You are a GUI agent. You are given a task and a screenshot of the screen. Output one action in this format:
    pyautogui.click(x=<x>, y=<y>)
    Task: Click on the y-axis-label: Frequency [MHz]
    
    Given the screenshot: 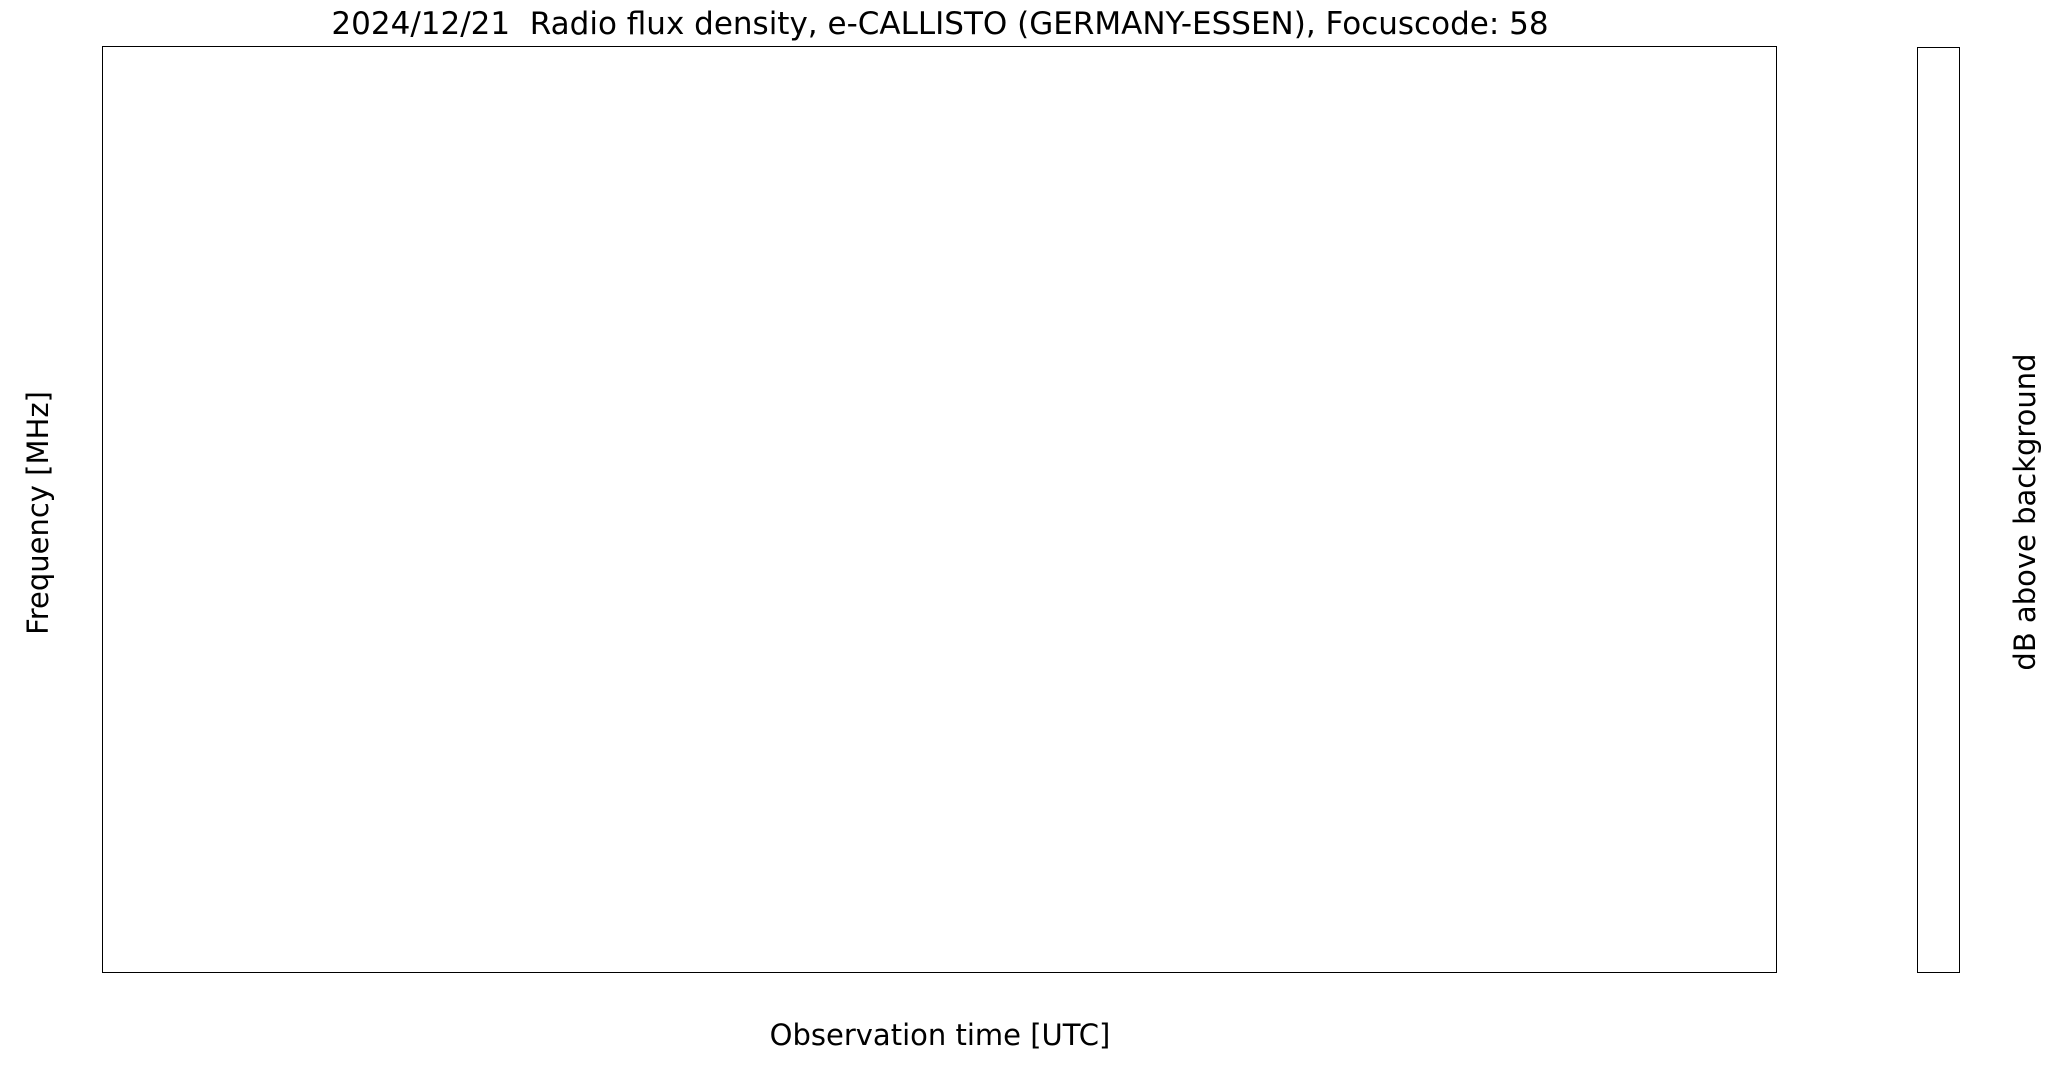 What is the action you would take?
    pyautogui.click(x=38, y=513)
    